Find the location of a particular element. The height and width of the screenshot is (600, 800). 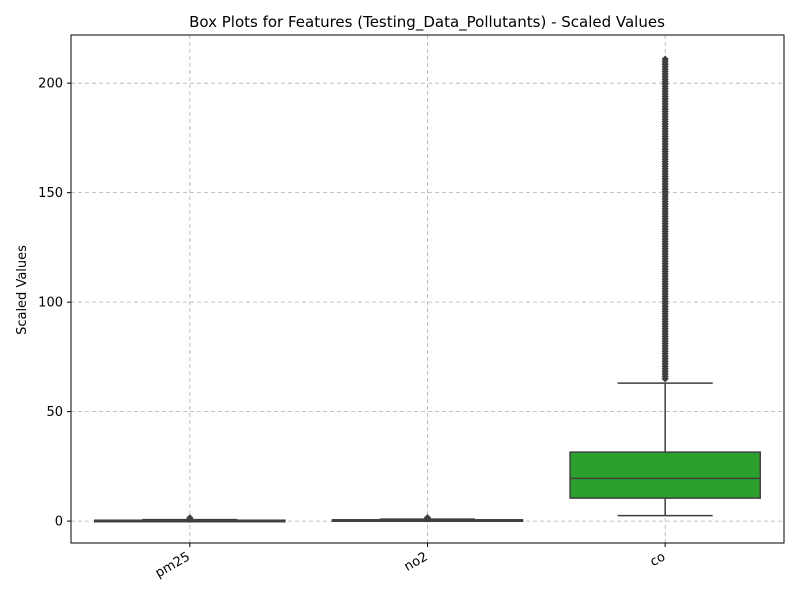

box-no2 is located at coordinates (427, 518).